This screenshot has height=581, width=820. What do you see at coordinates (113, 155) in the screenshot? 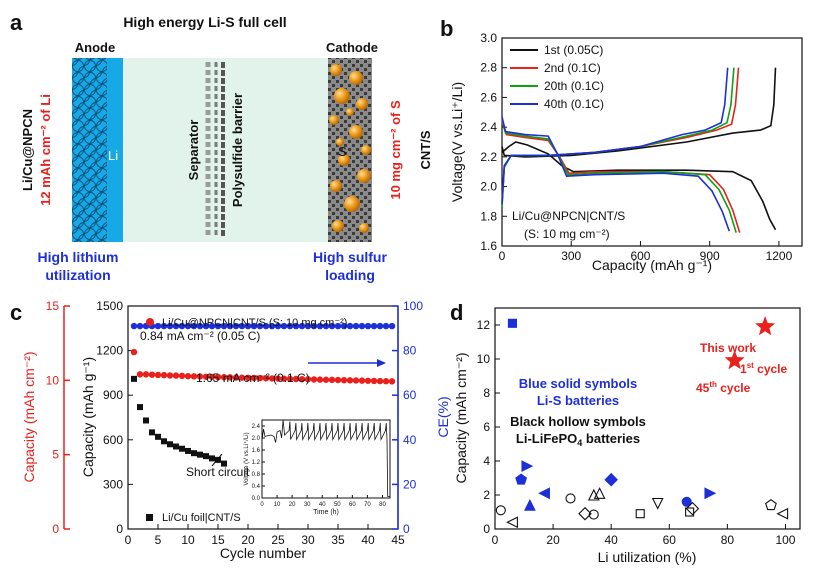
I see `li-label: Li` at bounding box center [113, 155].